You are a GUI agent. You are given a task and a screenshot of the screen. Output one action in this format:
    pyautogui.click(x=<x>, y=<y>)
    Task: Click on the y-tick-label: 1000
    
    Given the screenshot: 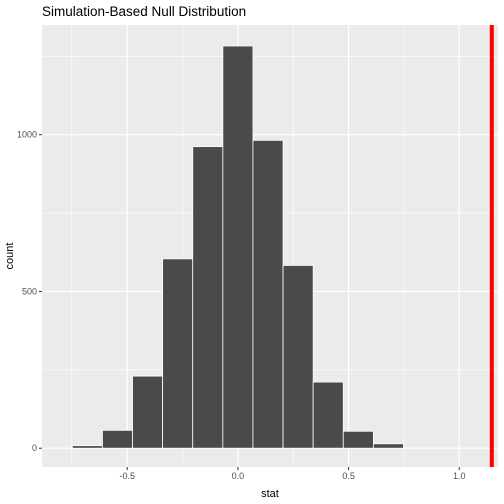 What is the action you would take?
    pyautogui.click(x=27, y=135)
    